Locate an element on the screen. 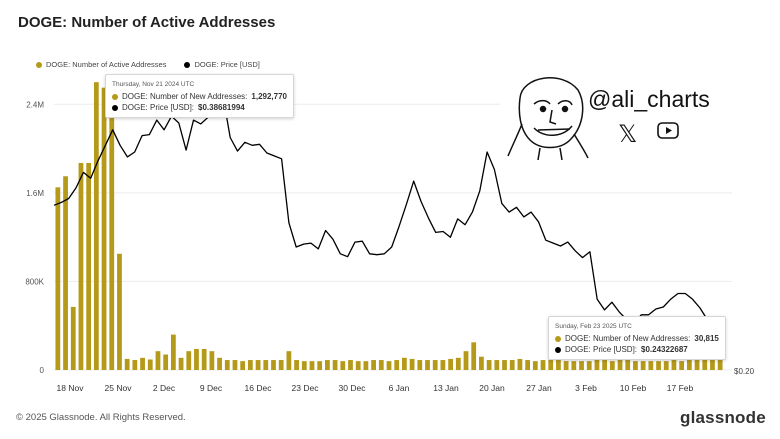 This screenshot has height=439, width=780. y-tick-label: 800K is located at coordinates (34, 281).